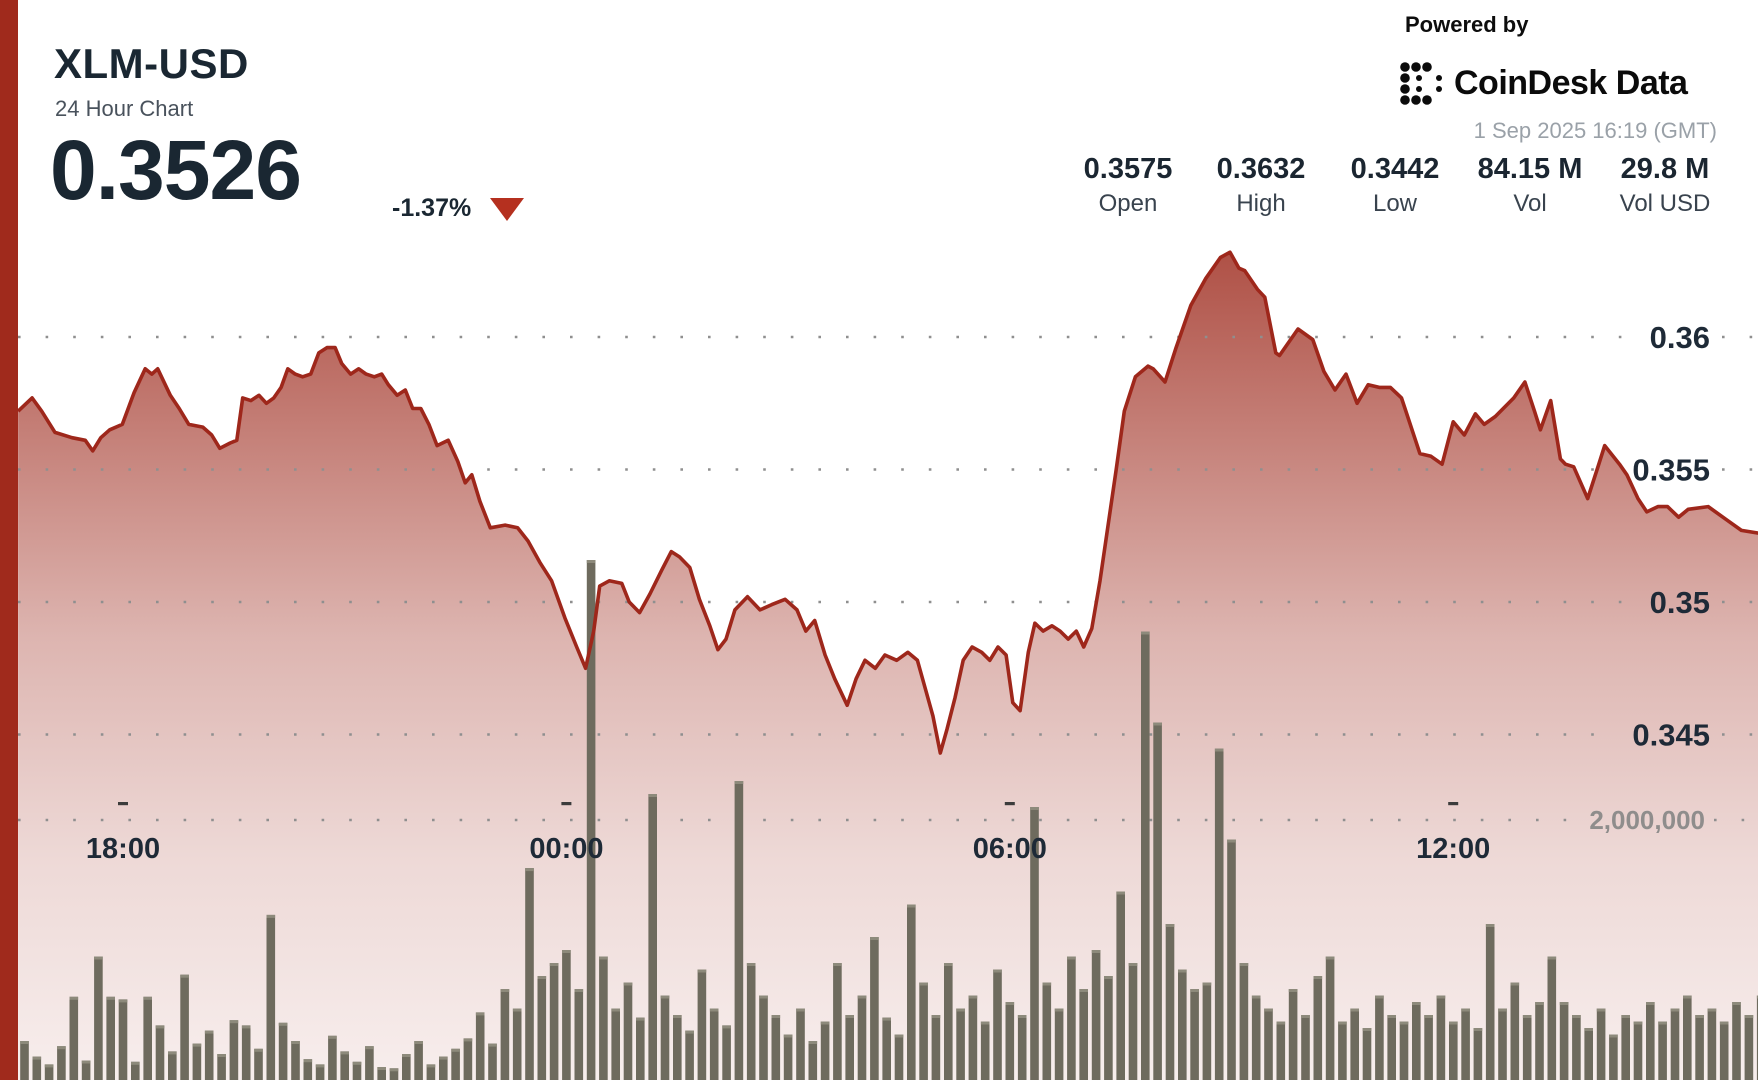 The width and height of the screenshot is (1758, 1080). I want to click on stat-high-value: 0.3632, so click(1261, 169).